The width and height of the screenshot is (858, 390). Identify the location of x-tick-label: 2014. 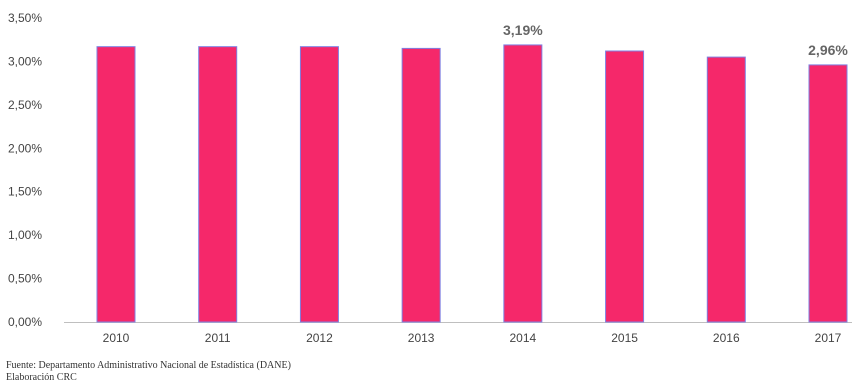
(523, 338).